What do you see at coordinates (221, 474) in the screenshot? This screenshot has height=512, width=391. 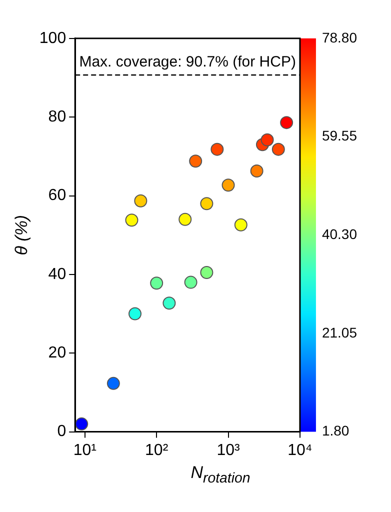 I see `x-axis-title: N$_{rotation}$` at bounding box center [221, 474].